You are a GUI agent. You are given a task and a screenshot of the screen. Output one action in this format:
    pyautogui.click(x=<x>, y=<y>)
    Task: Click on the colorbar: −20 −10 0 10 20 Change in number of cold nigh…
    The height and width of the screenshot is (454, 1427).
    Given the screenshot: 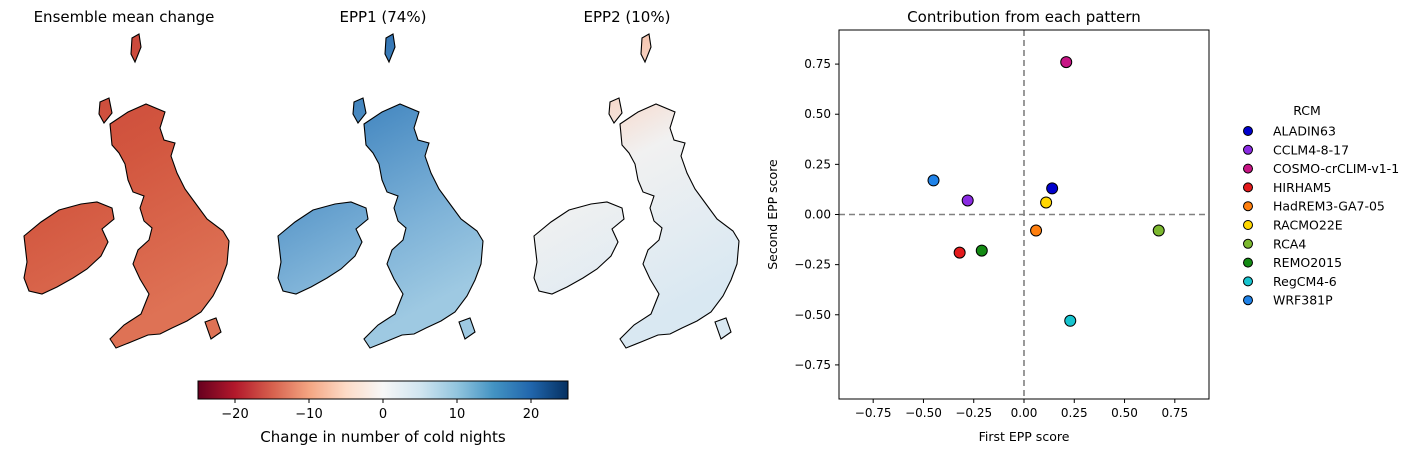 What is the action you would take?
    pyautogui.click(x=383, y=413)
    